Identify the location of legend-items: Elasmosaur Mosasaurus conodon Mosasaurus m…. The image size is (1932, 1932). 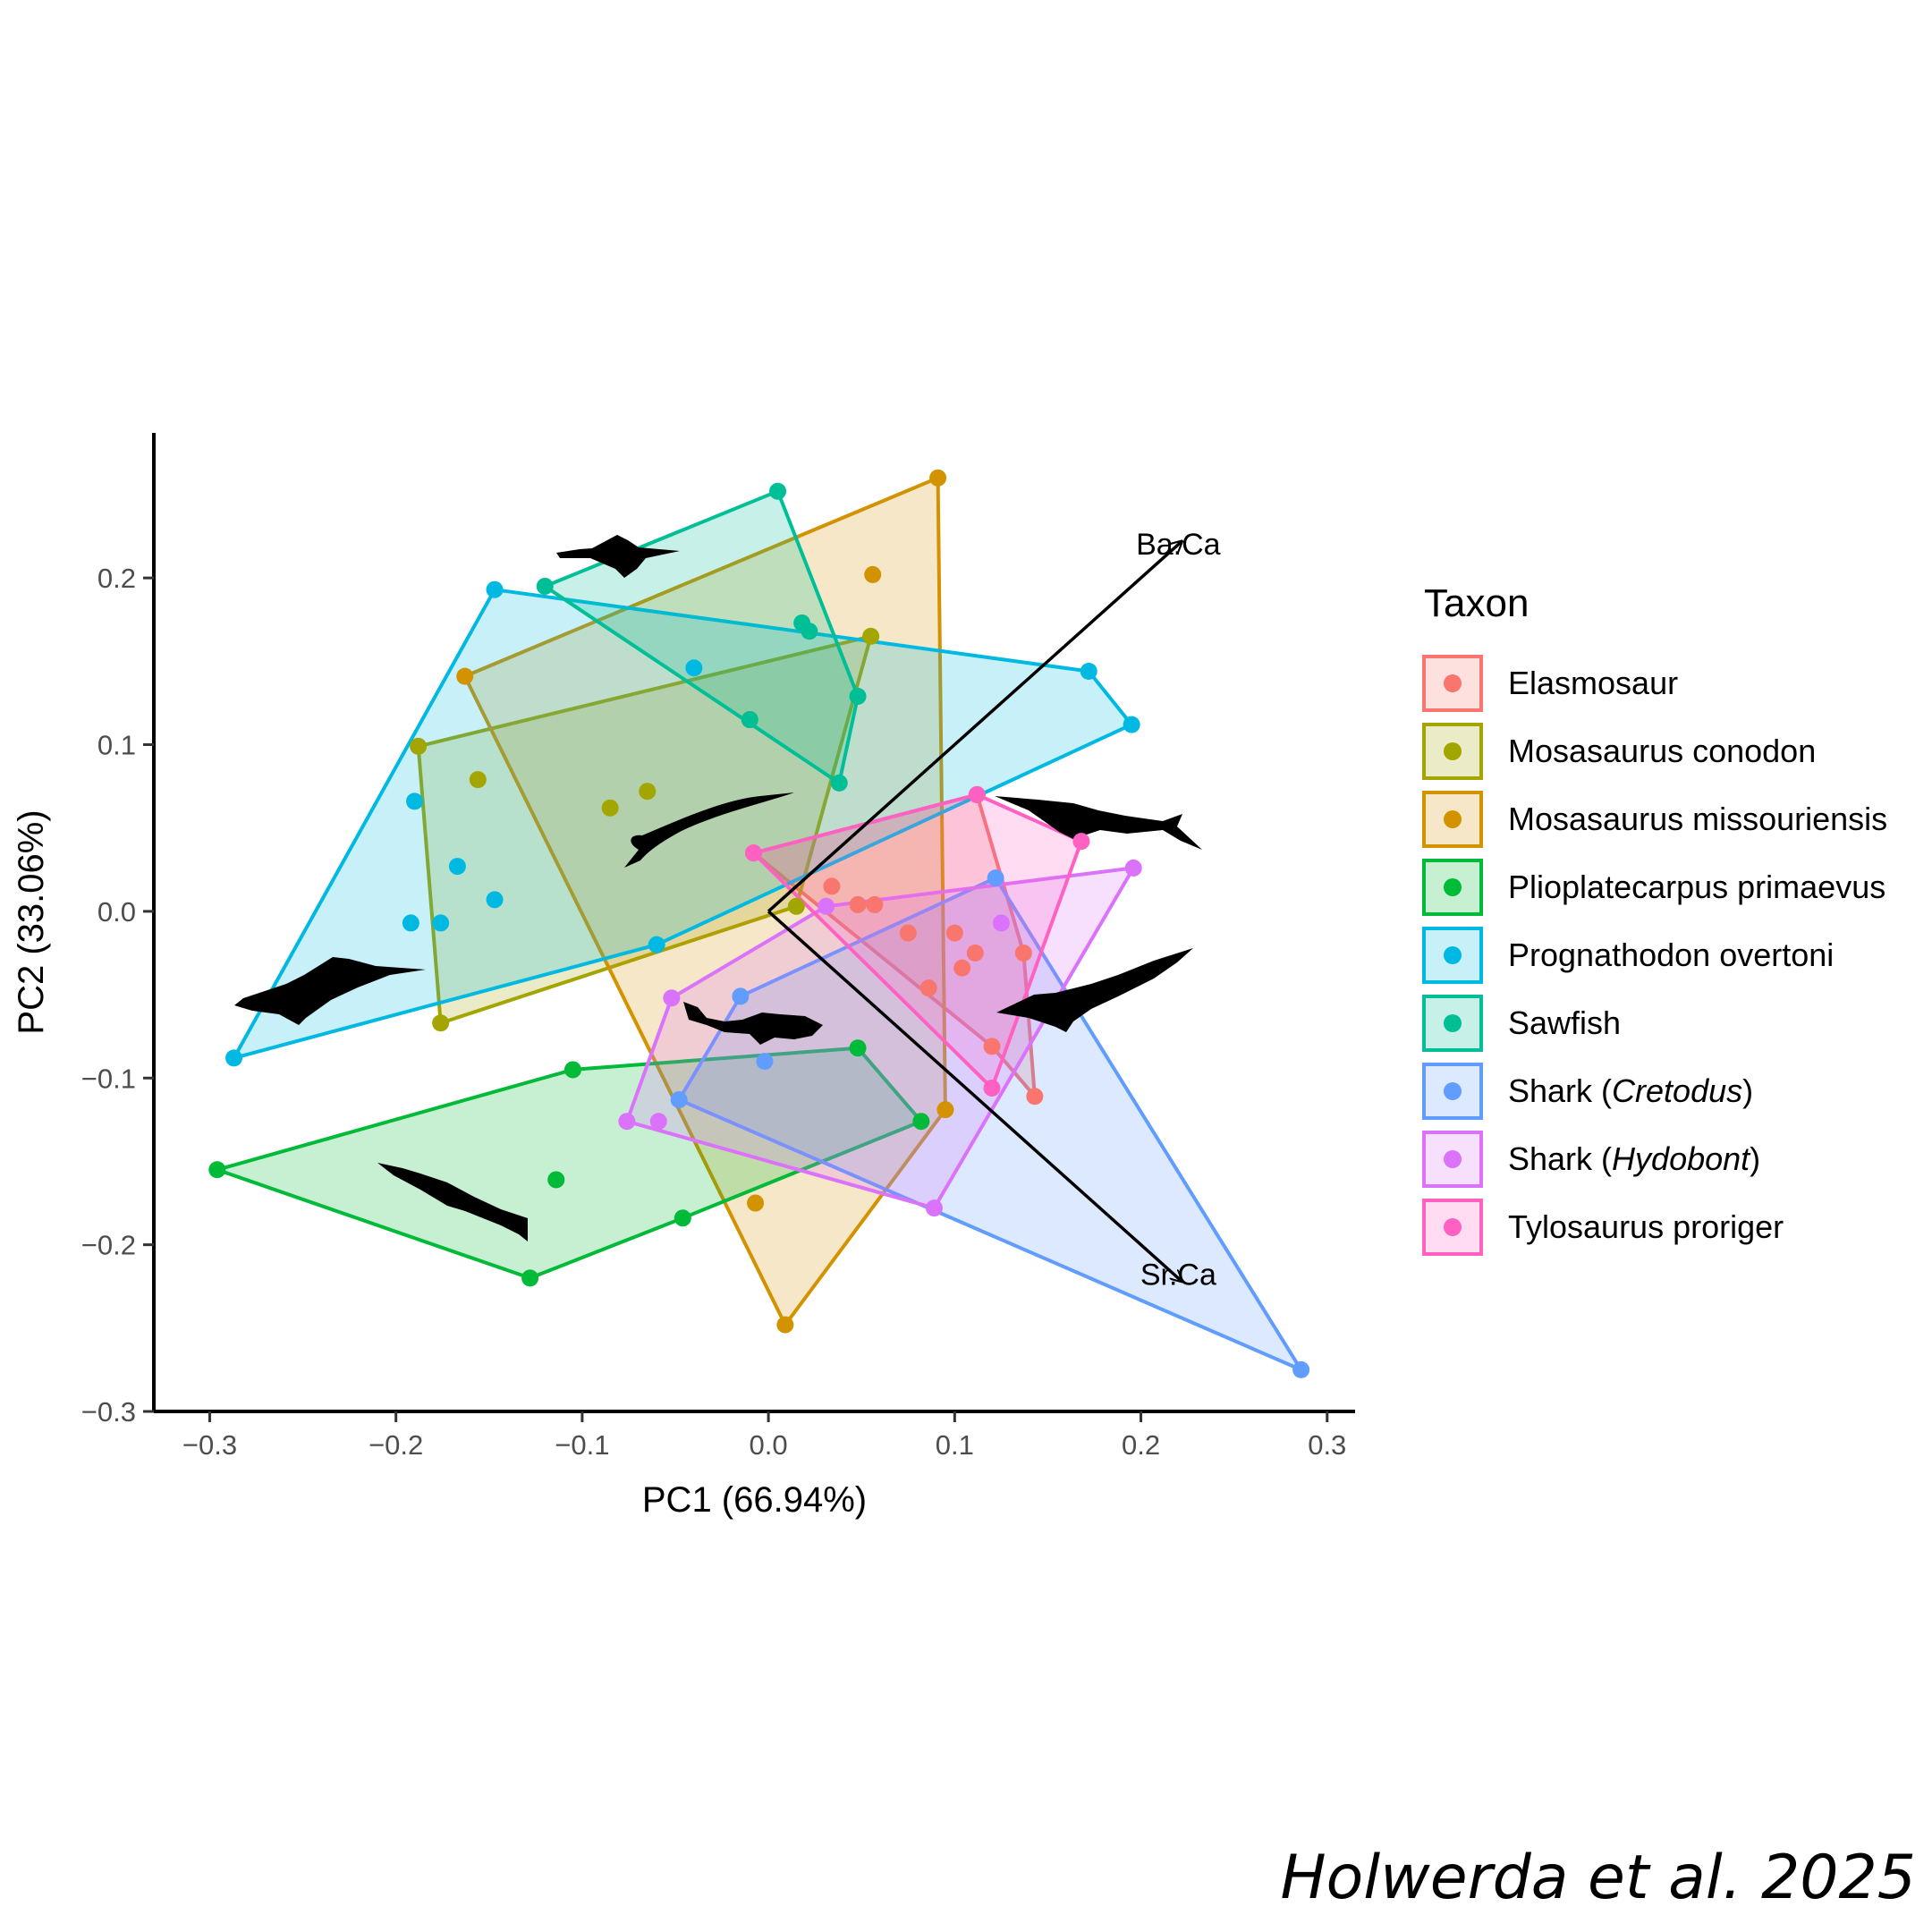
(1654, 955).